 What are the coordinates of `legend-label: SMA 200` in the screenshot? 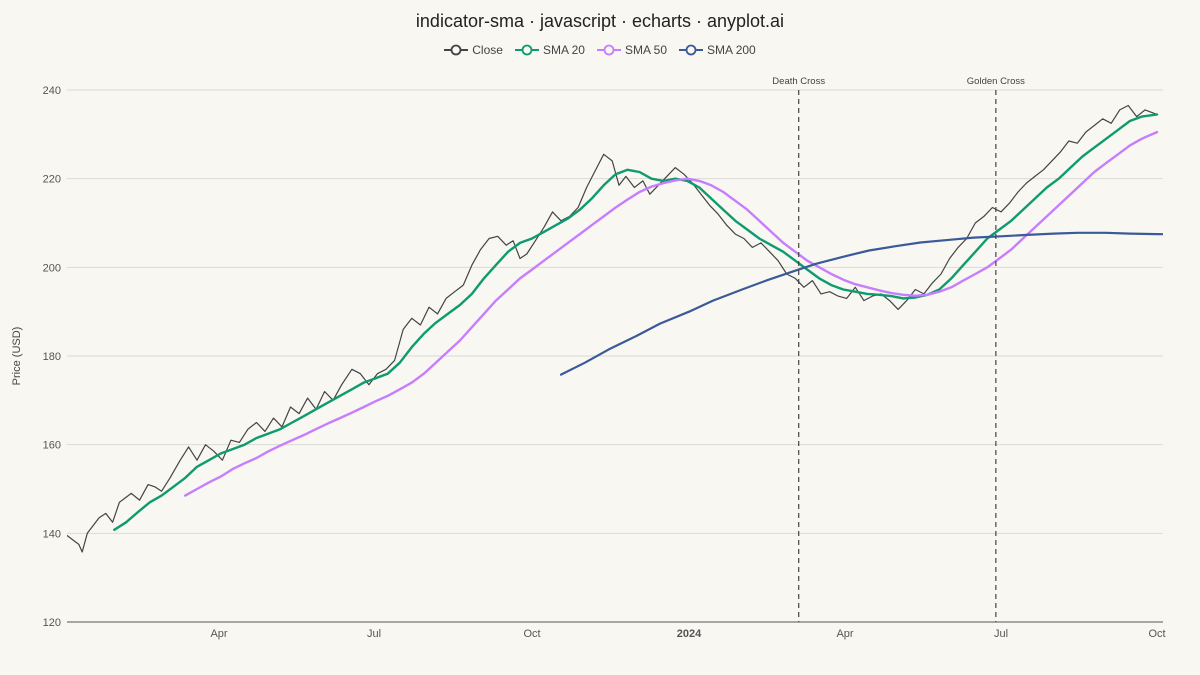 It's located at (731, 50).